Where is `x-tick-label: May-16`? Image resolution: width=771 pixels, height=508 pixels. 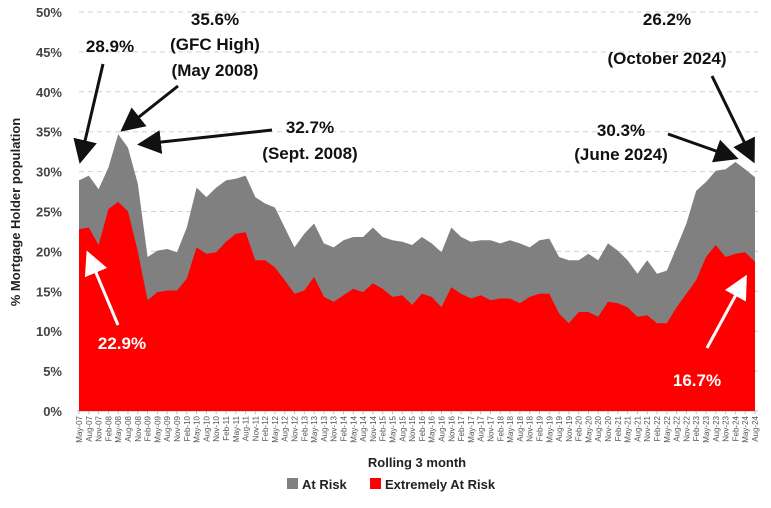 x-tick-label: May-16 is located at coordinates (432, 428).